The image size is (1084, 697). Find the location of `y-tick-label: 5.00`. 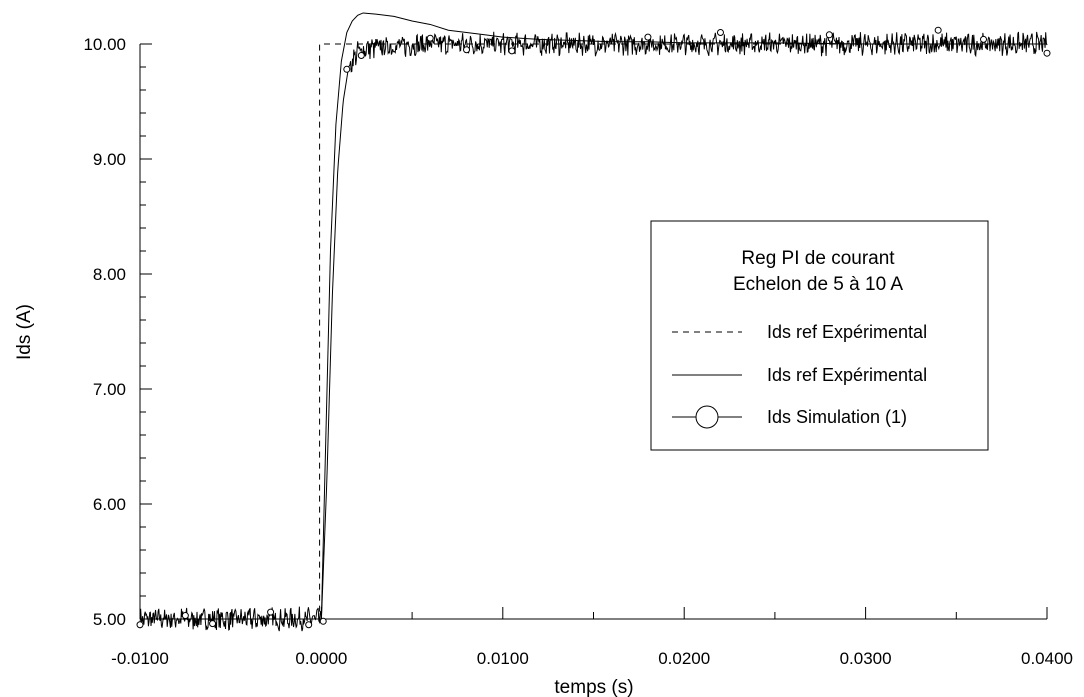

y-tick-label: 5.00 is located at coordinates (109, 619).